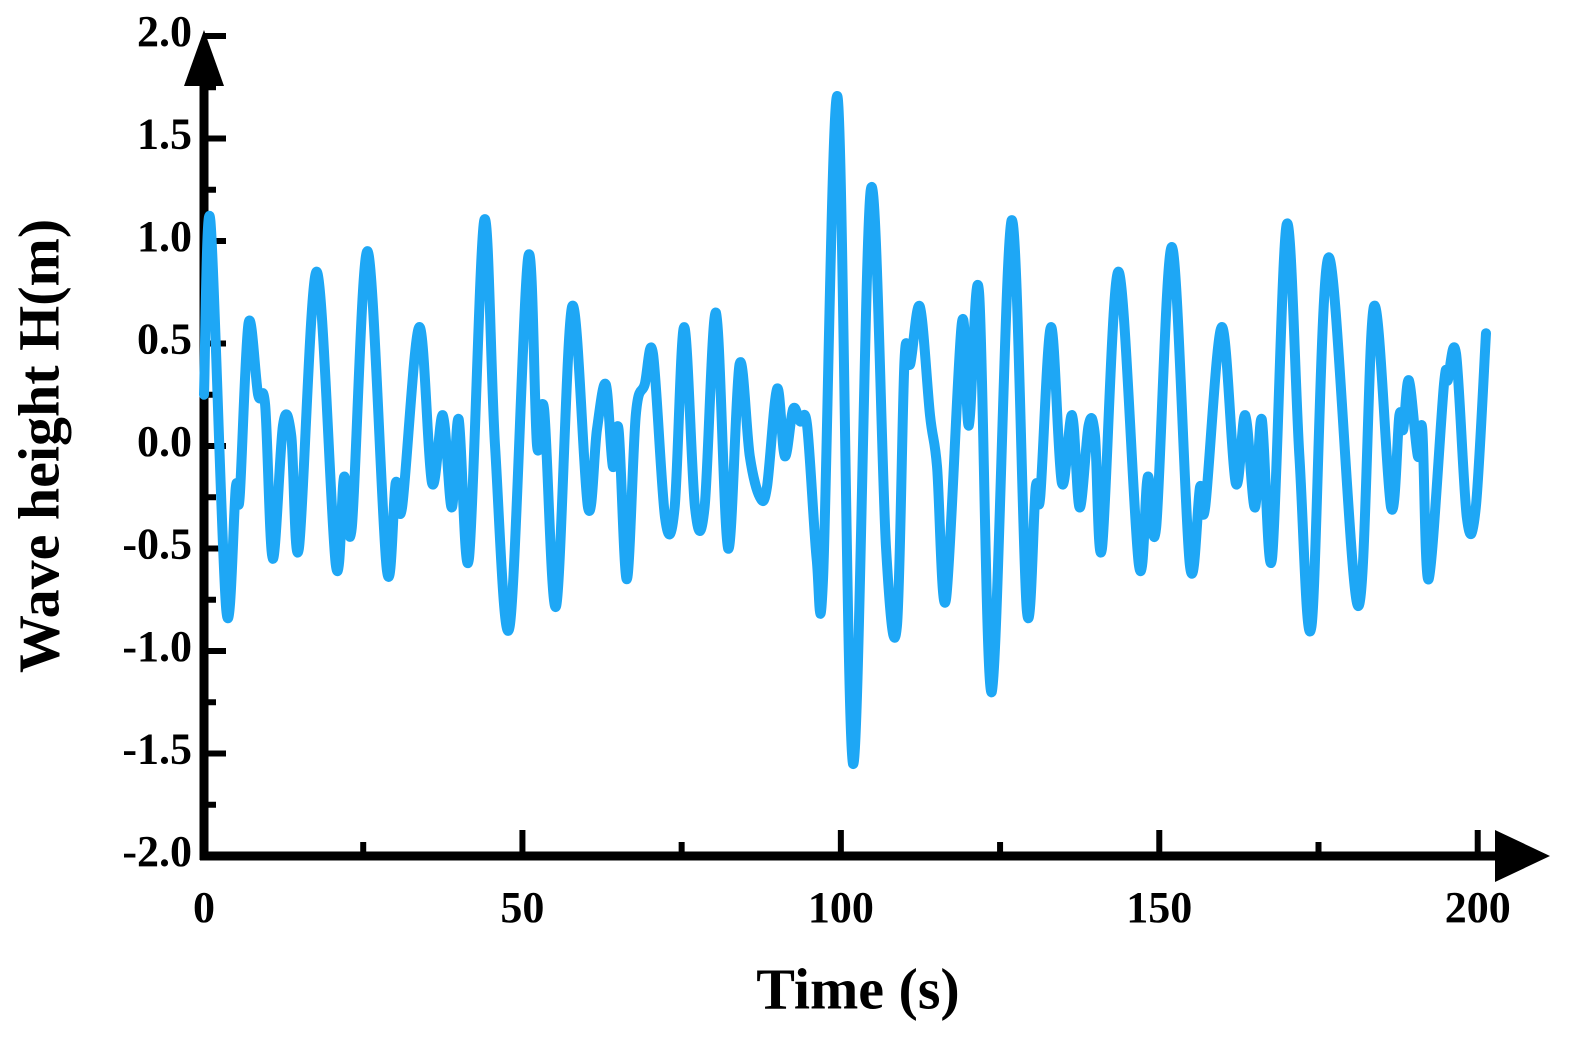 The image size is (1579, 1055). I want to click on y-tick-label: 0.5, so click(164, 339).